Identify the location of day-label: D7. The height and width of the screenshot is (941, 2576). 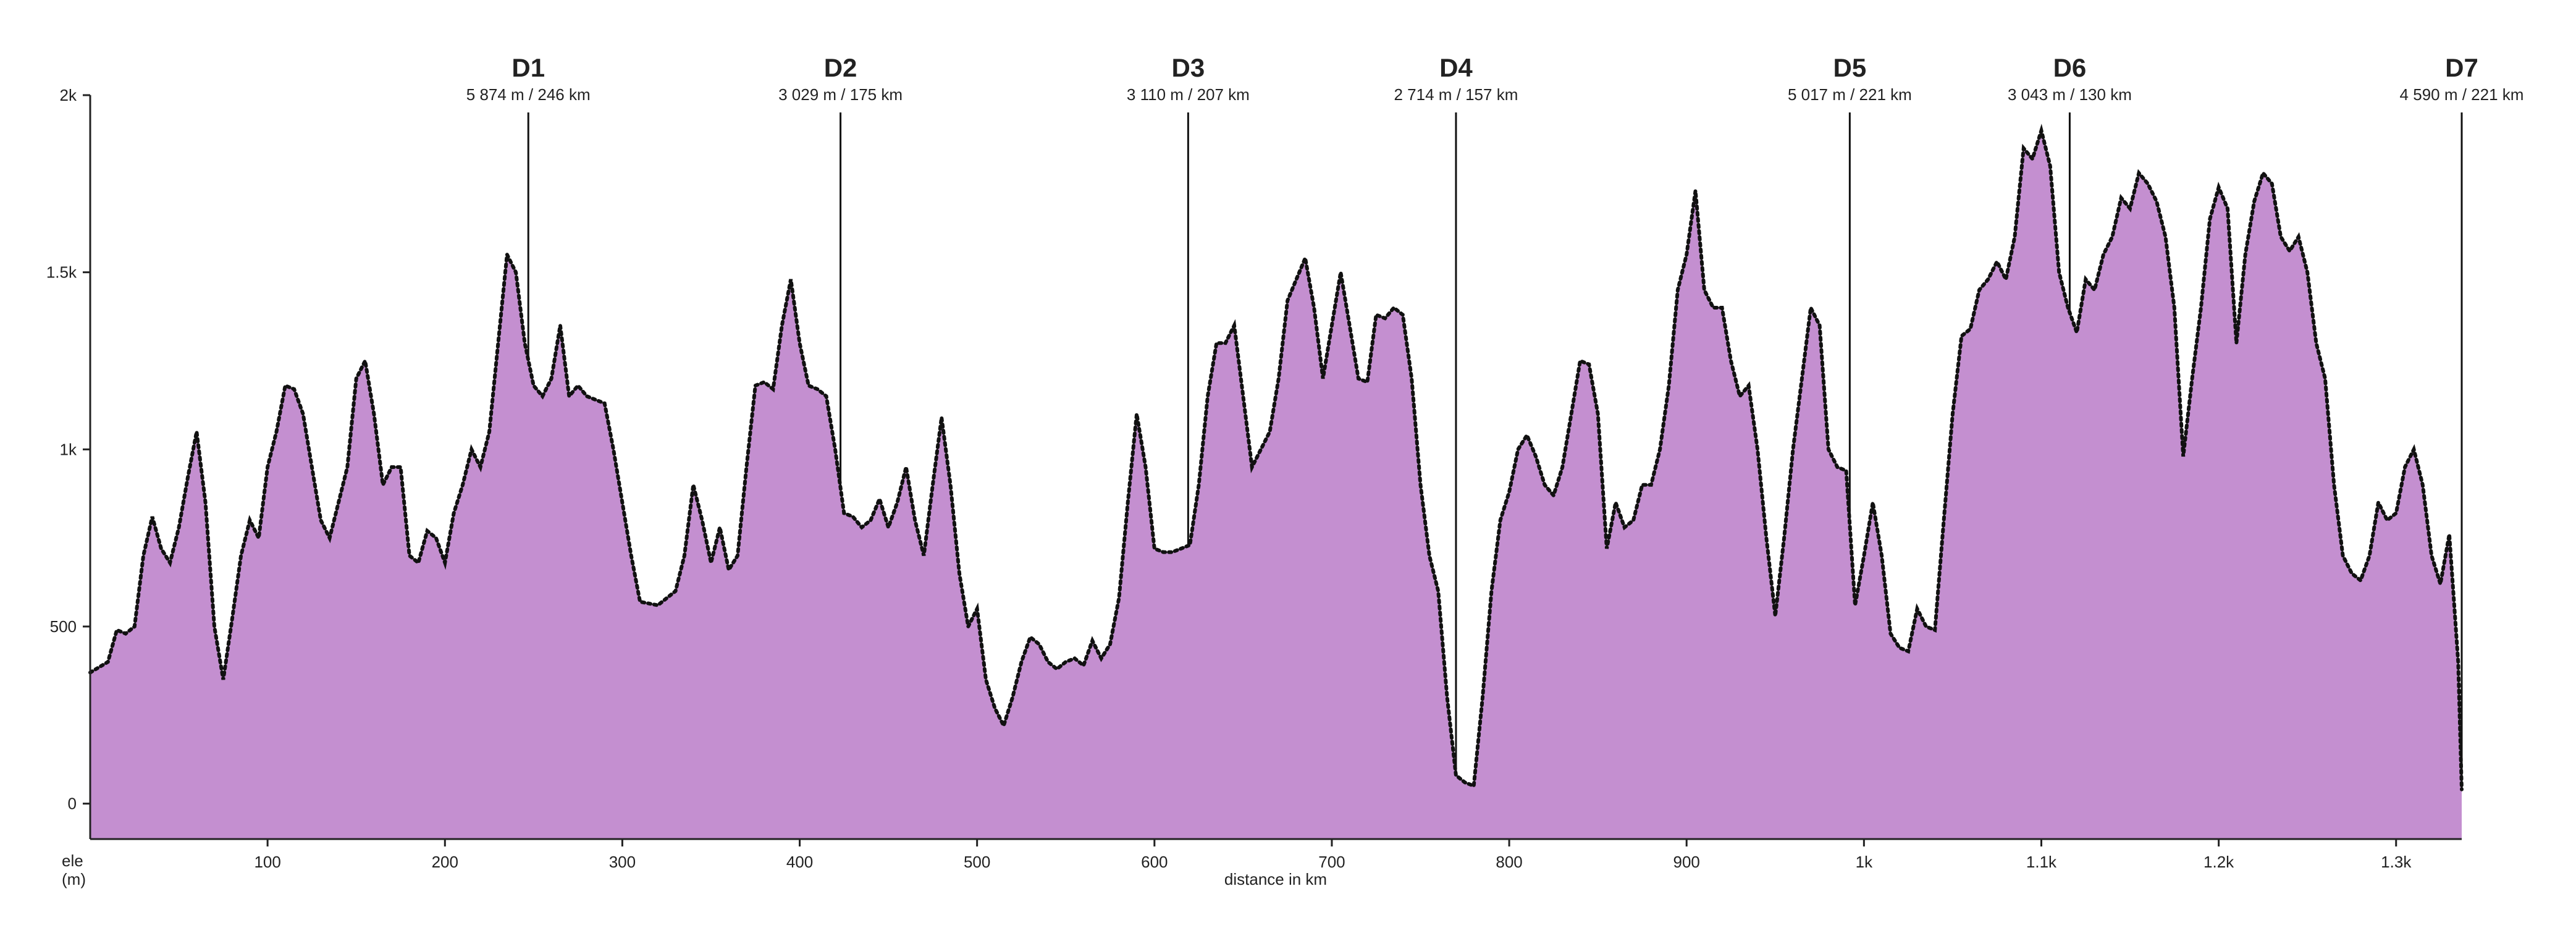
(2461, 67).